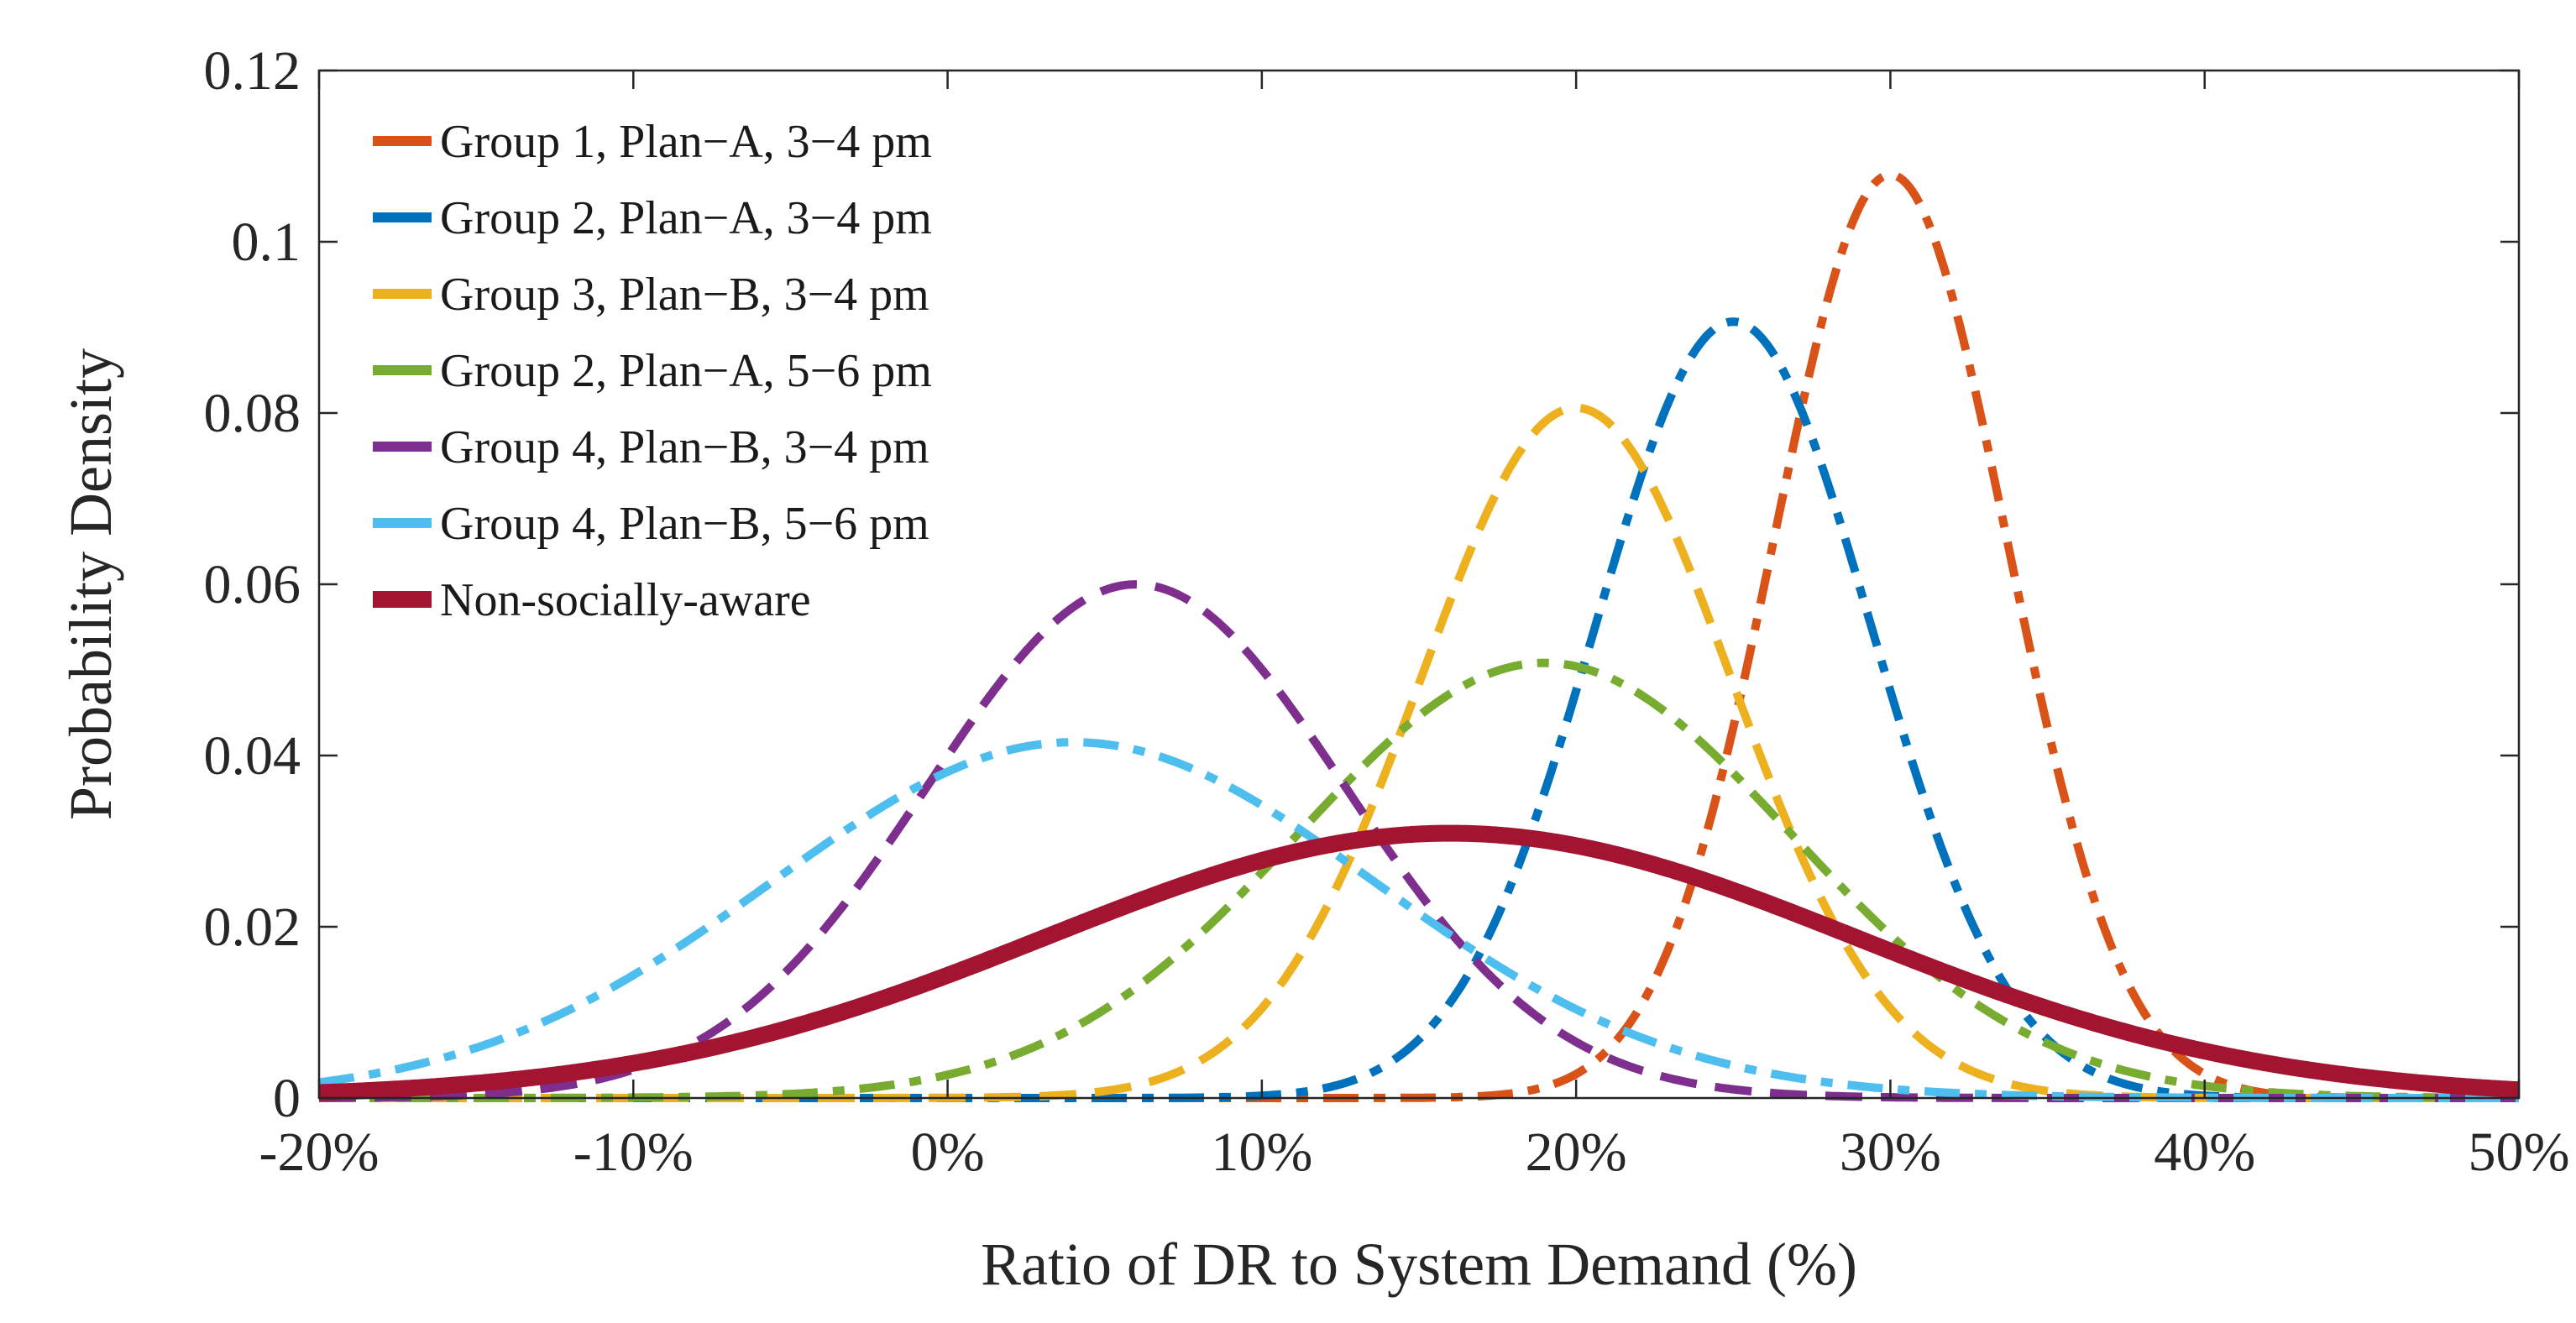  Describe the element at coordinates (319, 1152) in the screenshot. I see `x-tick-label: -20%` at that location.